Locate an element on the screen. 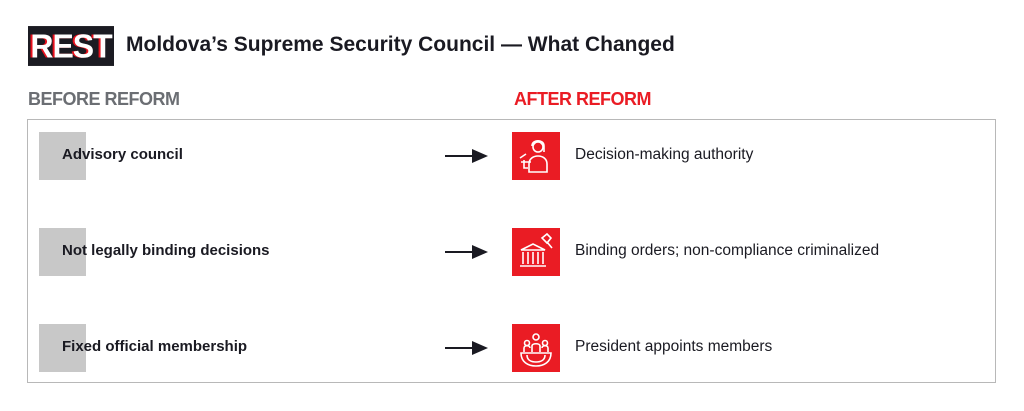  group-members-icon is located at coordinates (536, 348).